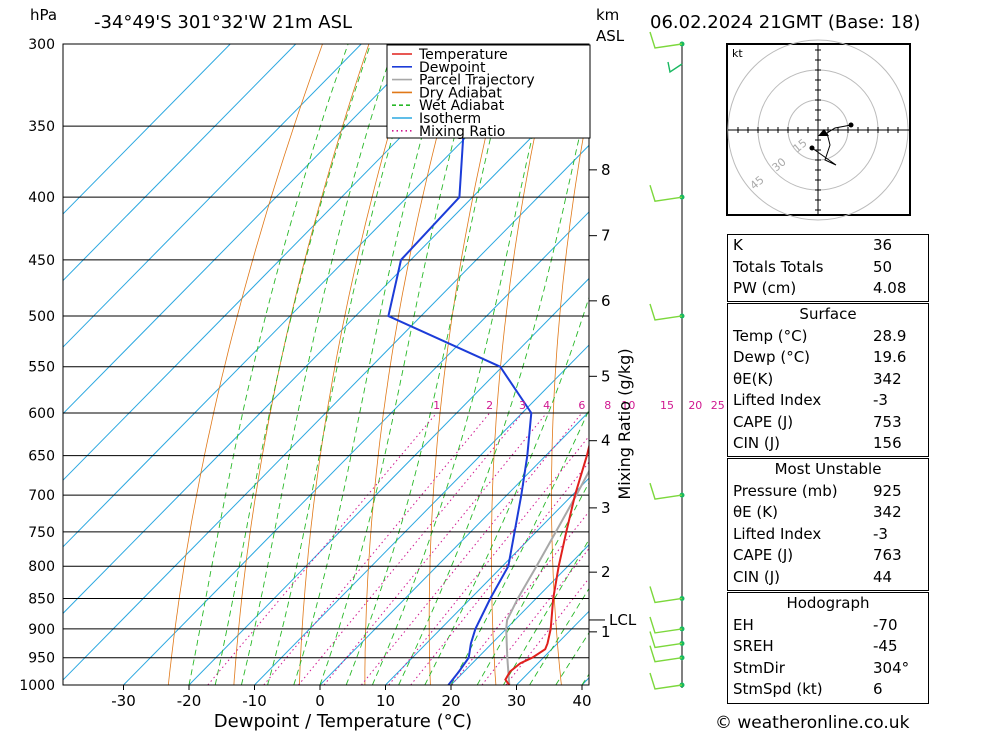 The width and height of the screenshot is (1000, 733). Describe the element at coordinates (831, 145) in the screenshot. I see `hodograph-trace` at that location.